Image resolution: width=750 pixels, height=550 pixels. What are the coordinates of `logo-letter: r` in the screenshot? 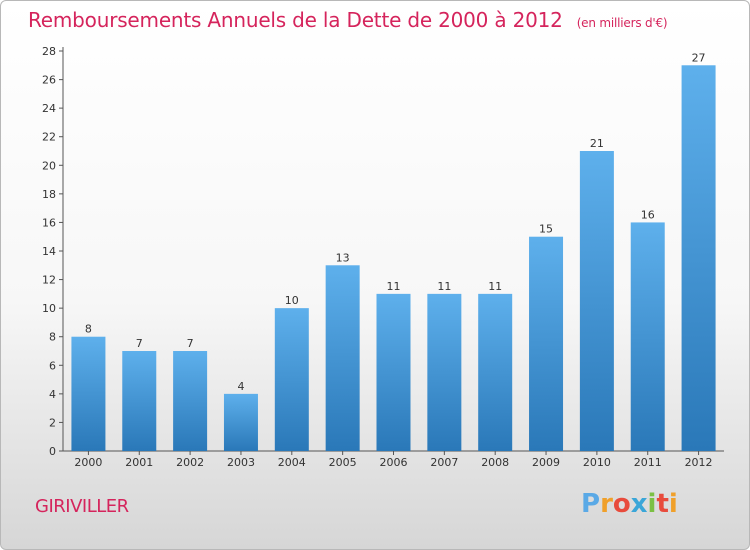 It's located at (606, 504).